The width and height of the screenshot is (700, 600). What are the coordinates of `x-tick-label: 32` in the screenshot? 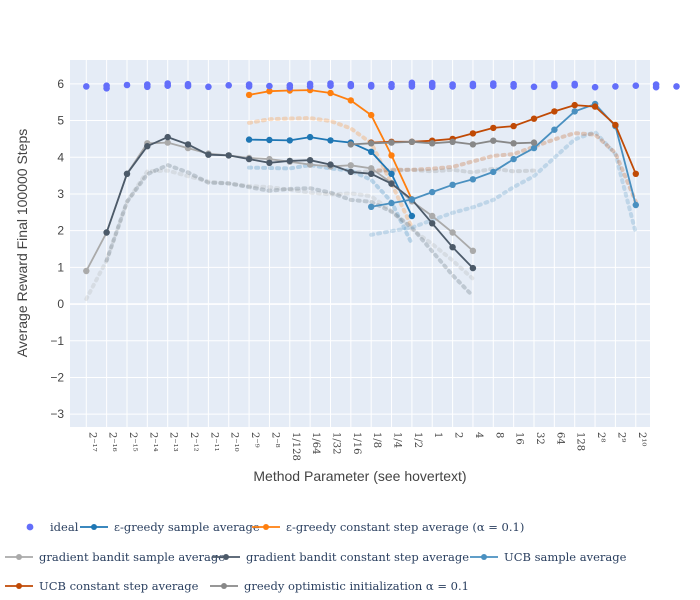 It's located at (539, 438).